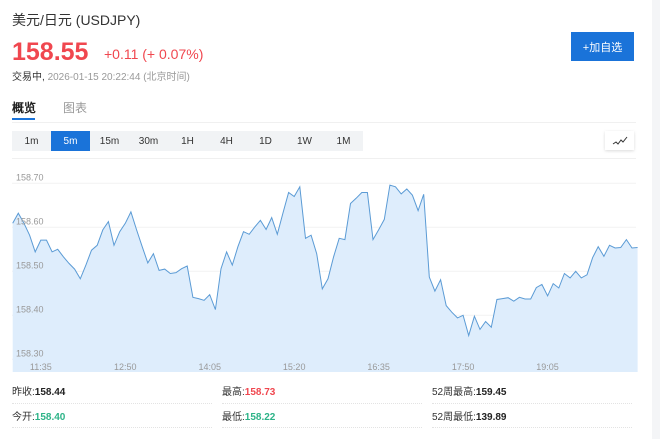 This screenshot has height=439, width=660. I want to click on stat-value: 158.44, so click(50, 392).